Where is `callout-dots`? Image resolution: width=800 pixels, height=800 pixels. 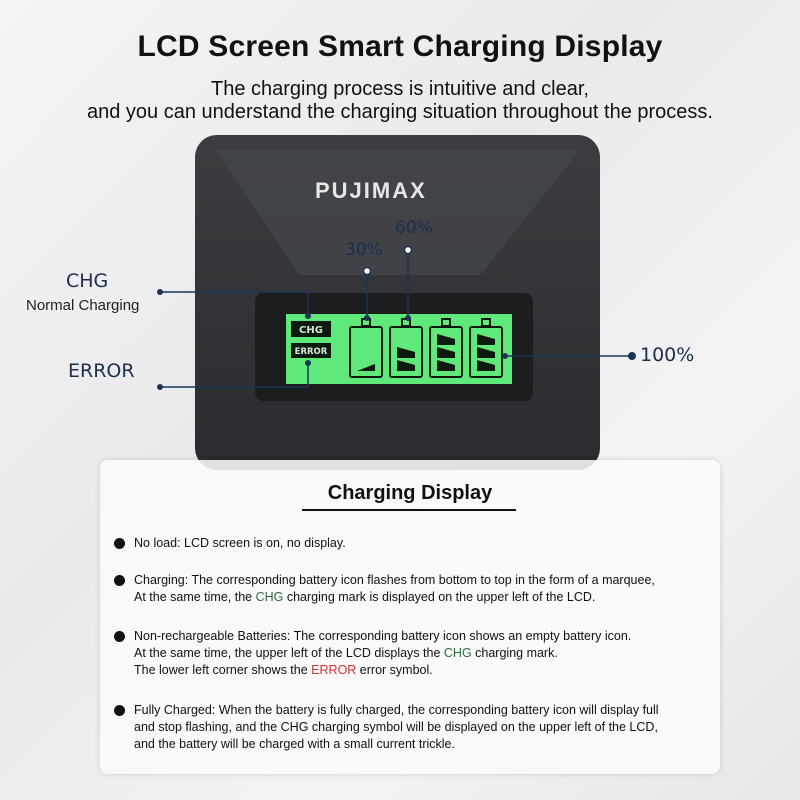 callout-dots is located at coordinates (396, 317).